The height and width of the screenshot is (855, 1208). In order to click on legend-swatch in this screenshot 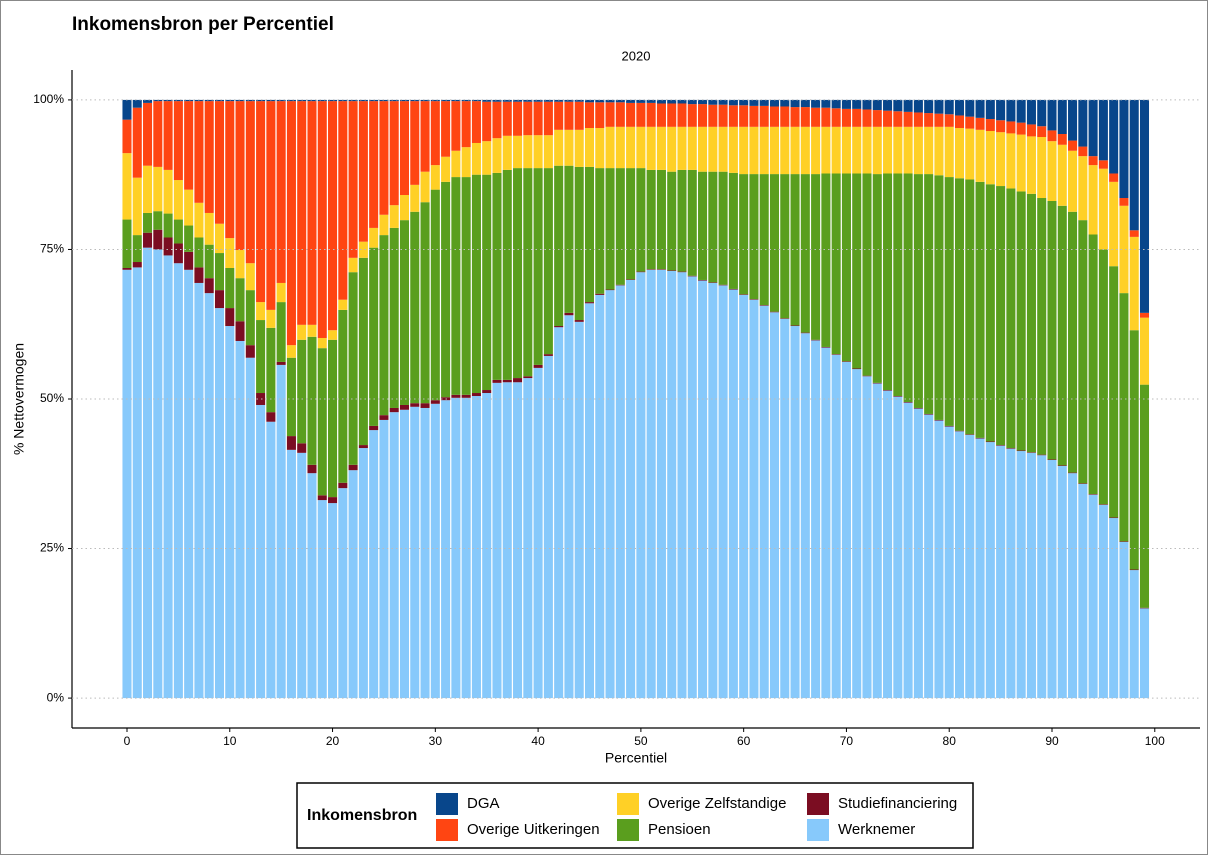, I will do `click(628, 804)`.